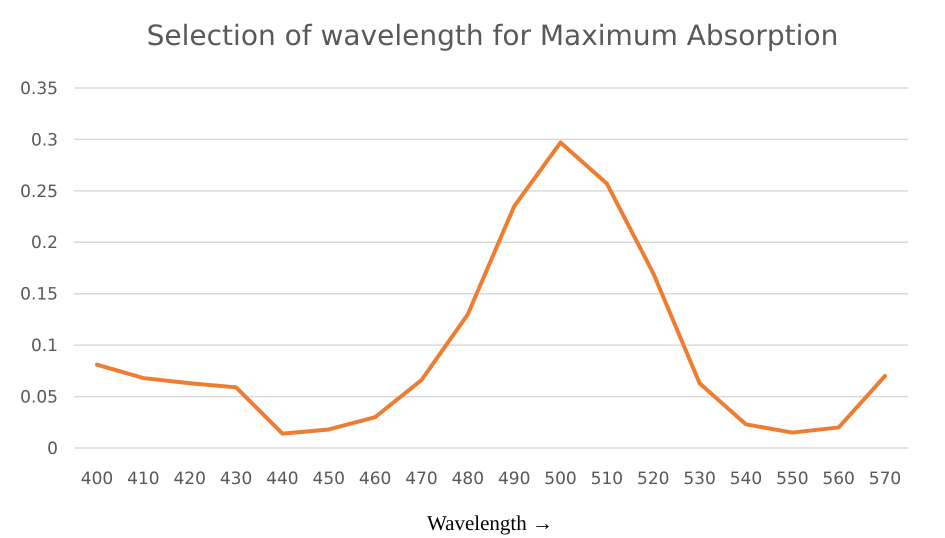 The image size is (945, 538). Describe the element at coordinates (375, 479) in the screenshot. I see `x-tick-label: 460` at that location.